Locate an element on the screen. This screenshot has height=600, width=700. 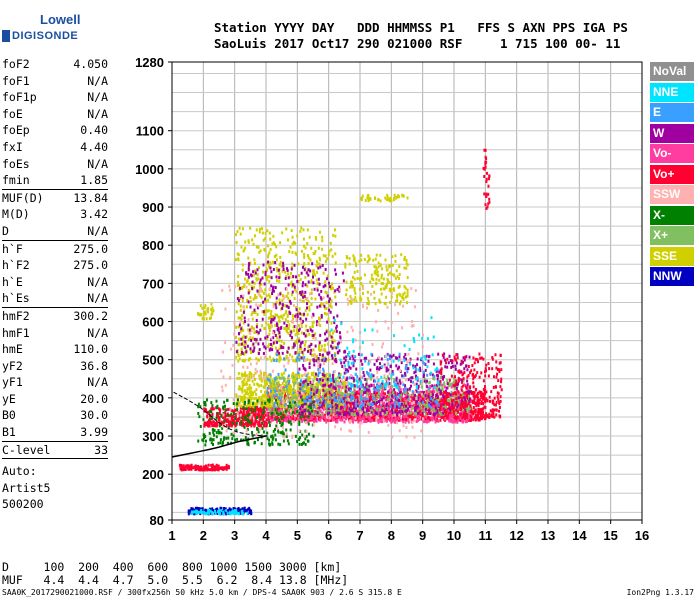
param-row: h`F2 275.0 is located at coordinates (55, 265).